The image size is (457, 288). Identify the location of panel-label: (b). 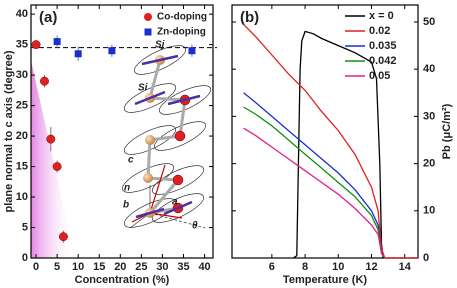
(249, 17).